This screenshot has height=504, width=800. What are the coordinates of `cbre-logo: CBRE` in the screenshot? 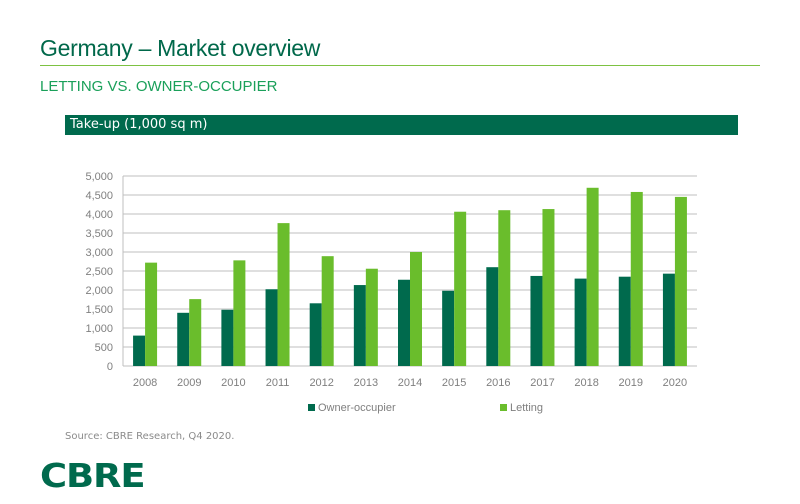 It's located at (93, 475).